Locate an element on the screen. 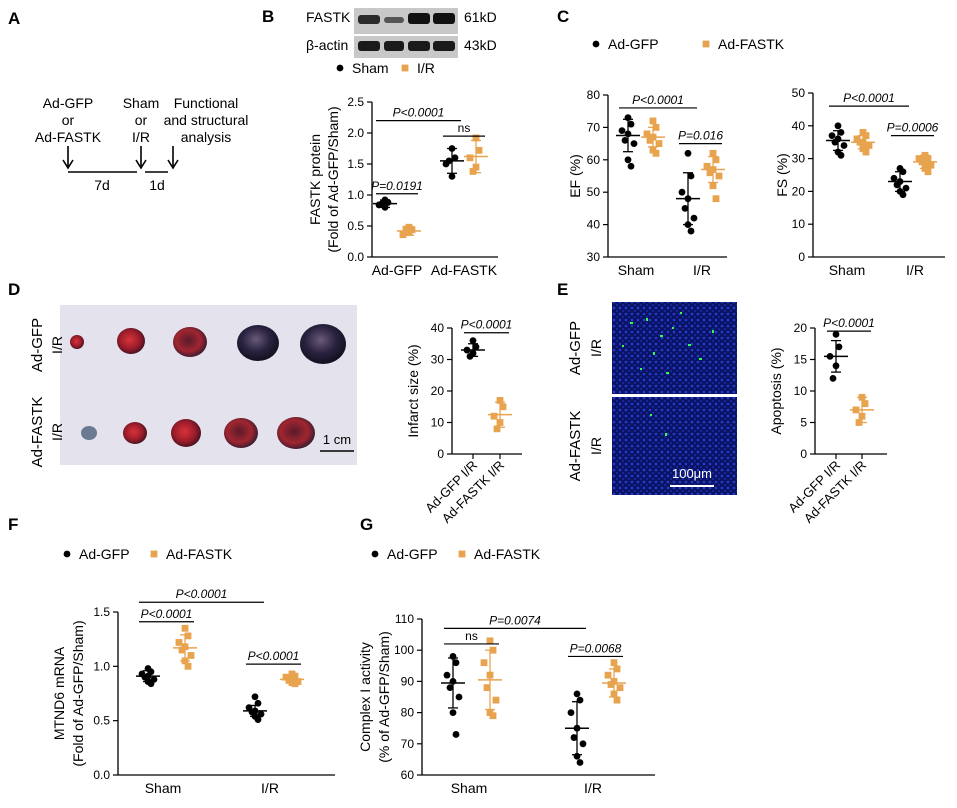  significance-label: ns is located at coordinates (464, 128).